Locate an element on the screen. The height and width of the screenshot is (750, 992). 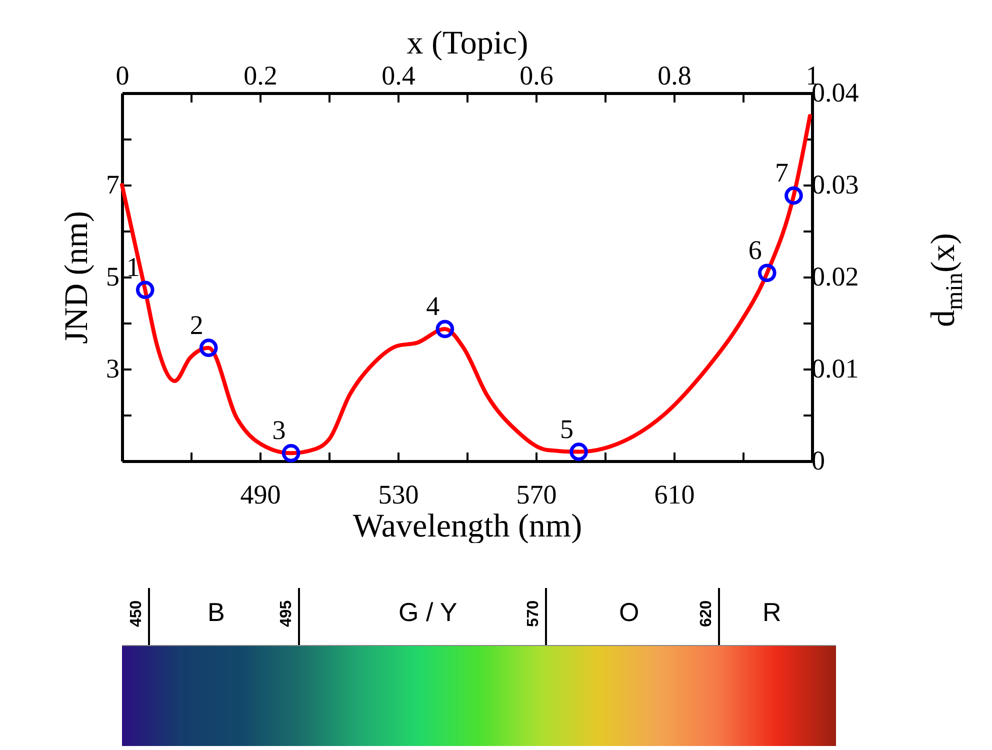
x2-tick-label: 0 is located at coordinates (123, 75).